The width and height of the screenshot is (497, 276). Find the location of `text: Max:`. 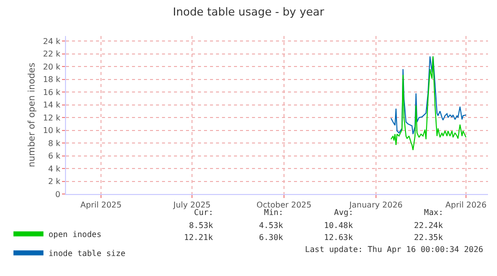

text: Max: is located at coordinates (434, 212).